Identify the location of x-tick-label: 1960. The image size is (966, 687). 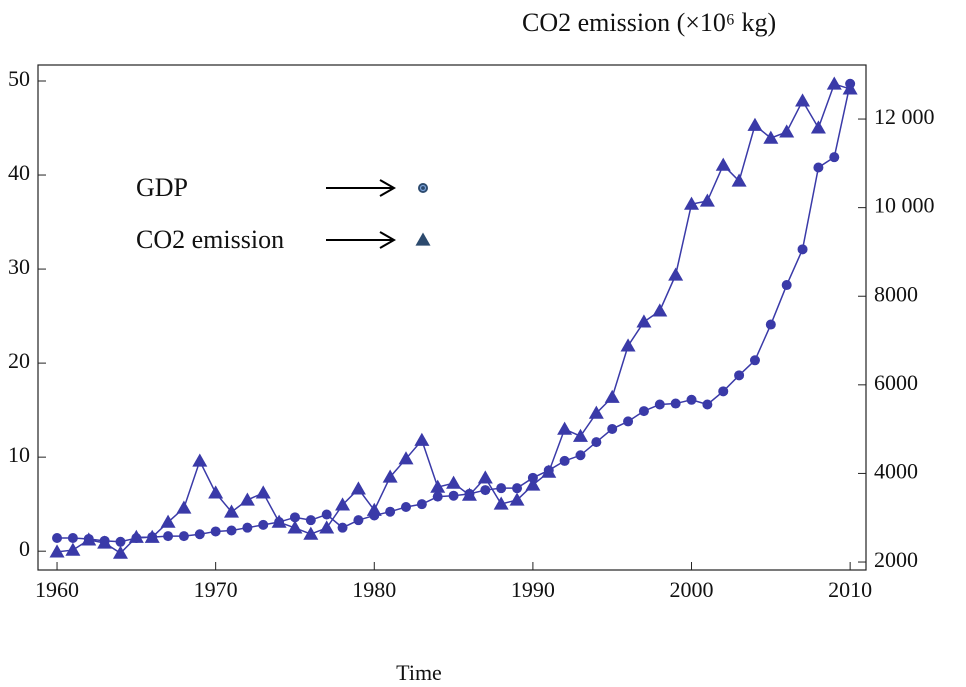
(57, 589).